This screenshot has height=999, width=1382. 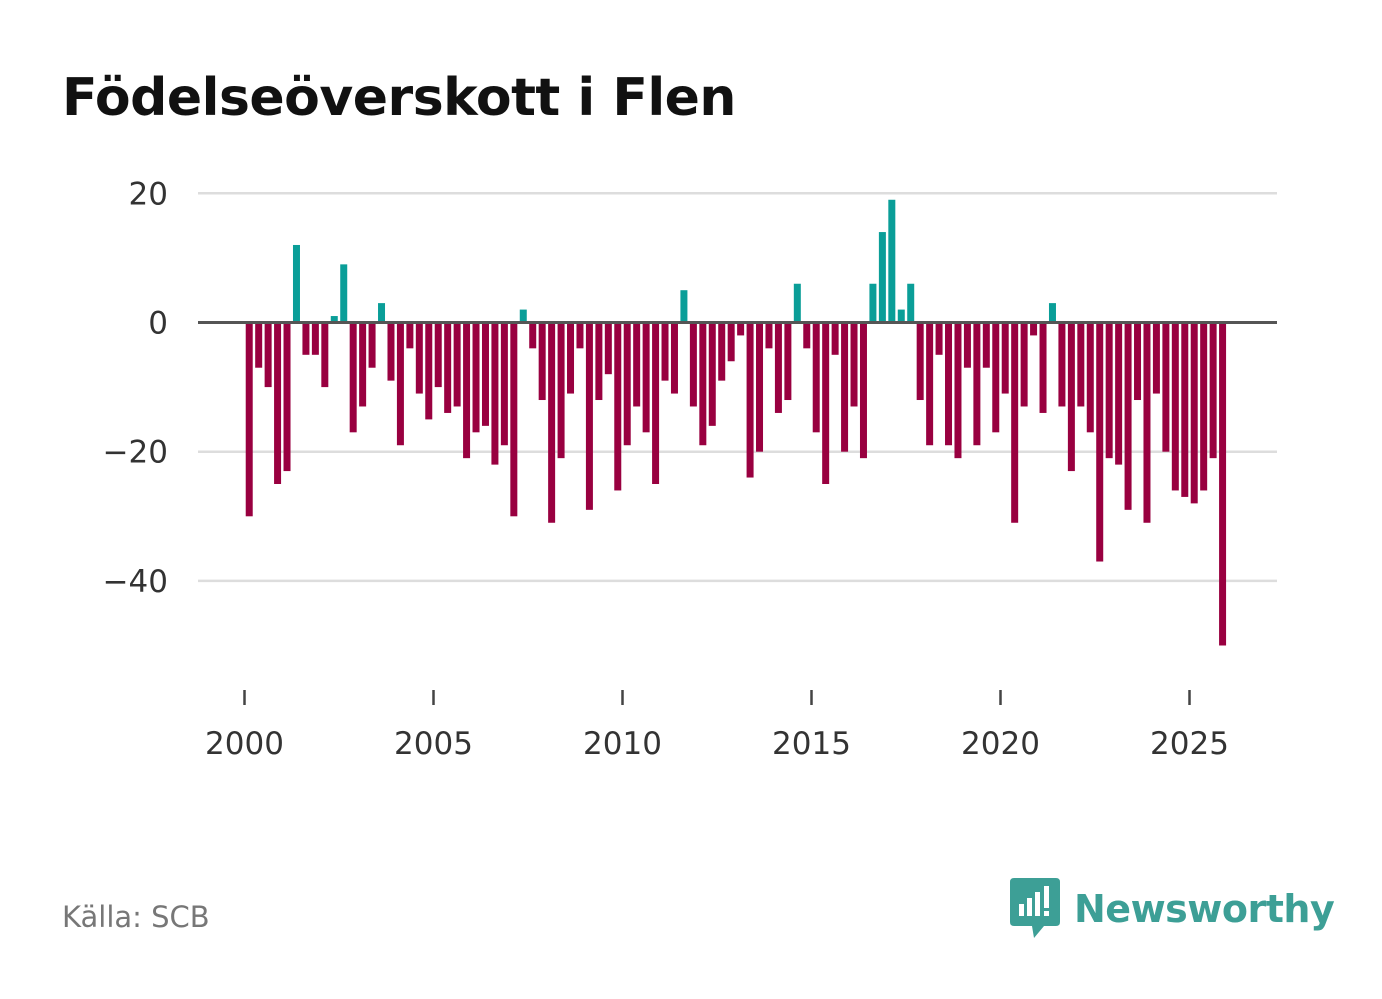 I want to click on y-tick-label: −40, so click(x=135, y=582).